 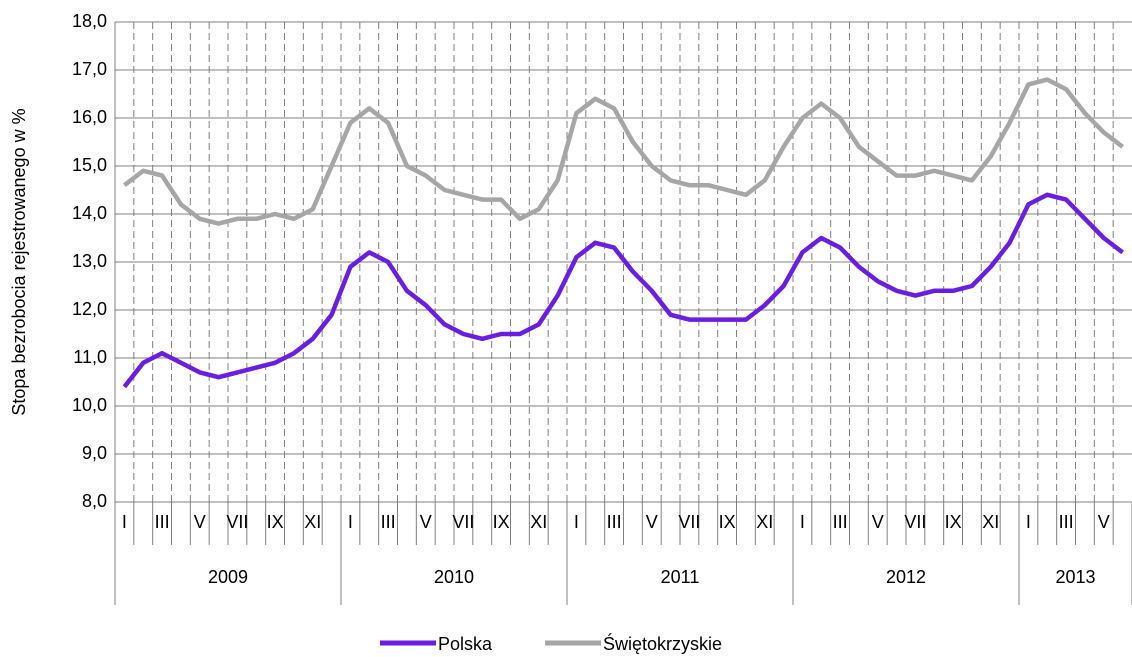 What do you see at coordinates (89, 21) in the screenshot?
I see `y-tick-label: 18,0` at bounding box center [89, 21].